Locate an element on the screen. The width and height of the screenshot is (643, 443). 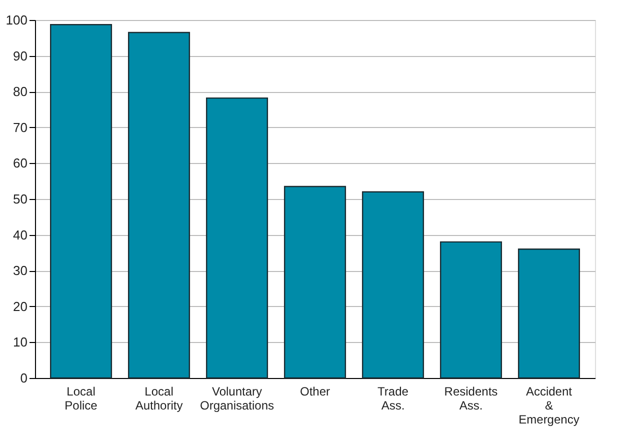
y-tick-label: 10 is located at coordinates (20, 342).